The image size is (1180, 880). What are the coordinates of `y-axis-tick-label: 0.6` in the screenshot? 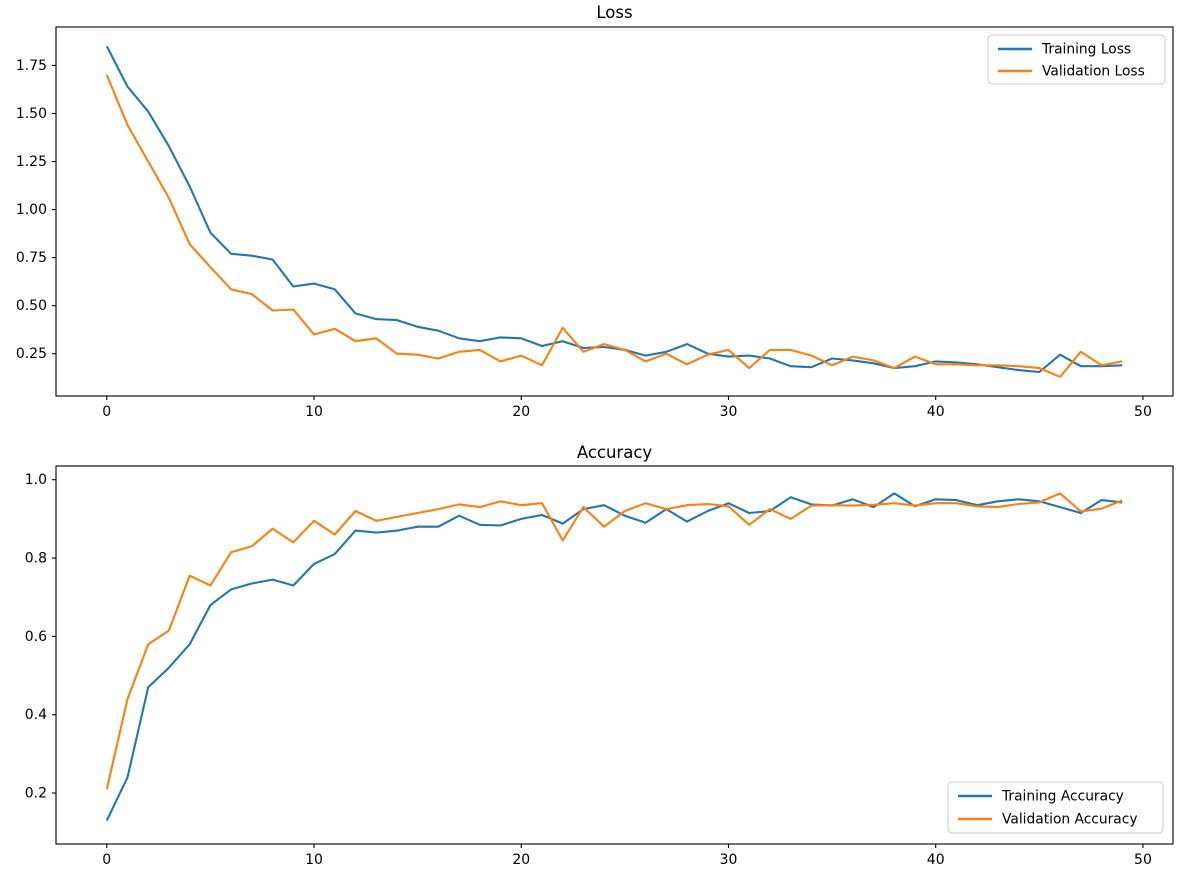 It's located at (36, 637).